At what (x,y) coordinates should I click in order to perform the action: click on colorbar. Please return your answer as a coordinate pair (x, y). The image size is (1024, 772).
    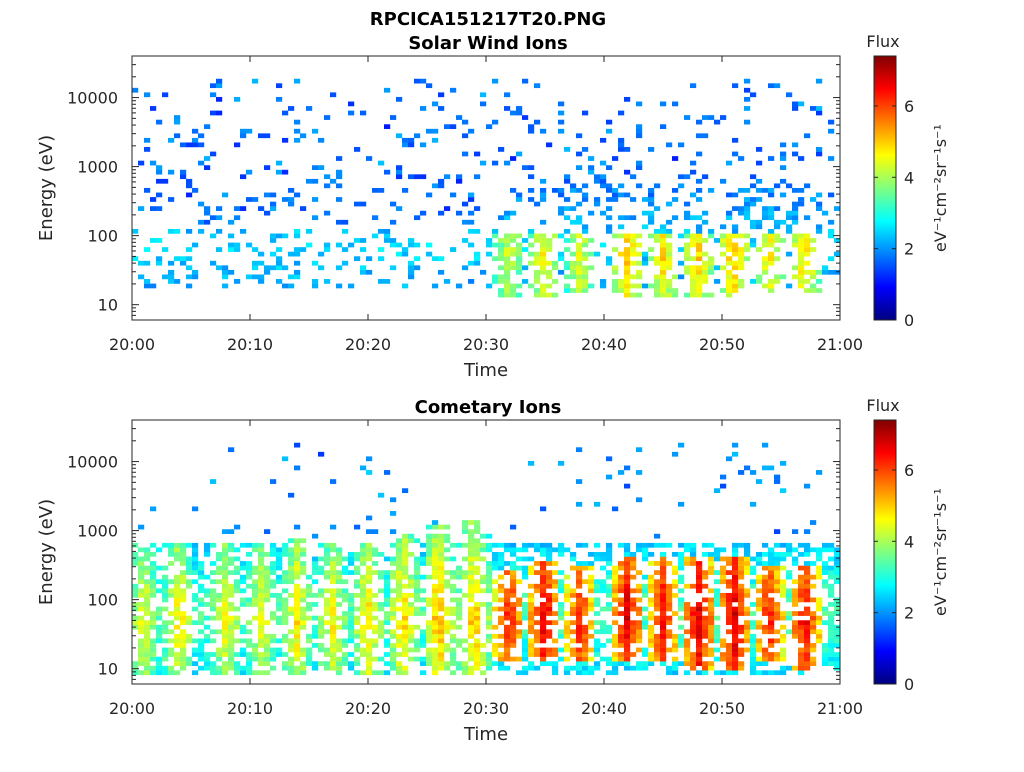
    Looking at the image, I should click on (885, 552).